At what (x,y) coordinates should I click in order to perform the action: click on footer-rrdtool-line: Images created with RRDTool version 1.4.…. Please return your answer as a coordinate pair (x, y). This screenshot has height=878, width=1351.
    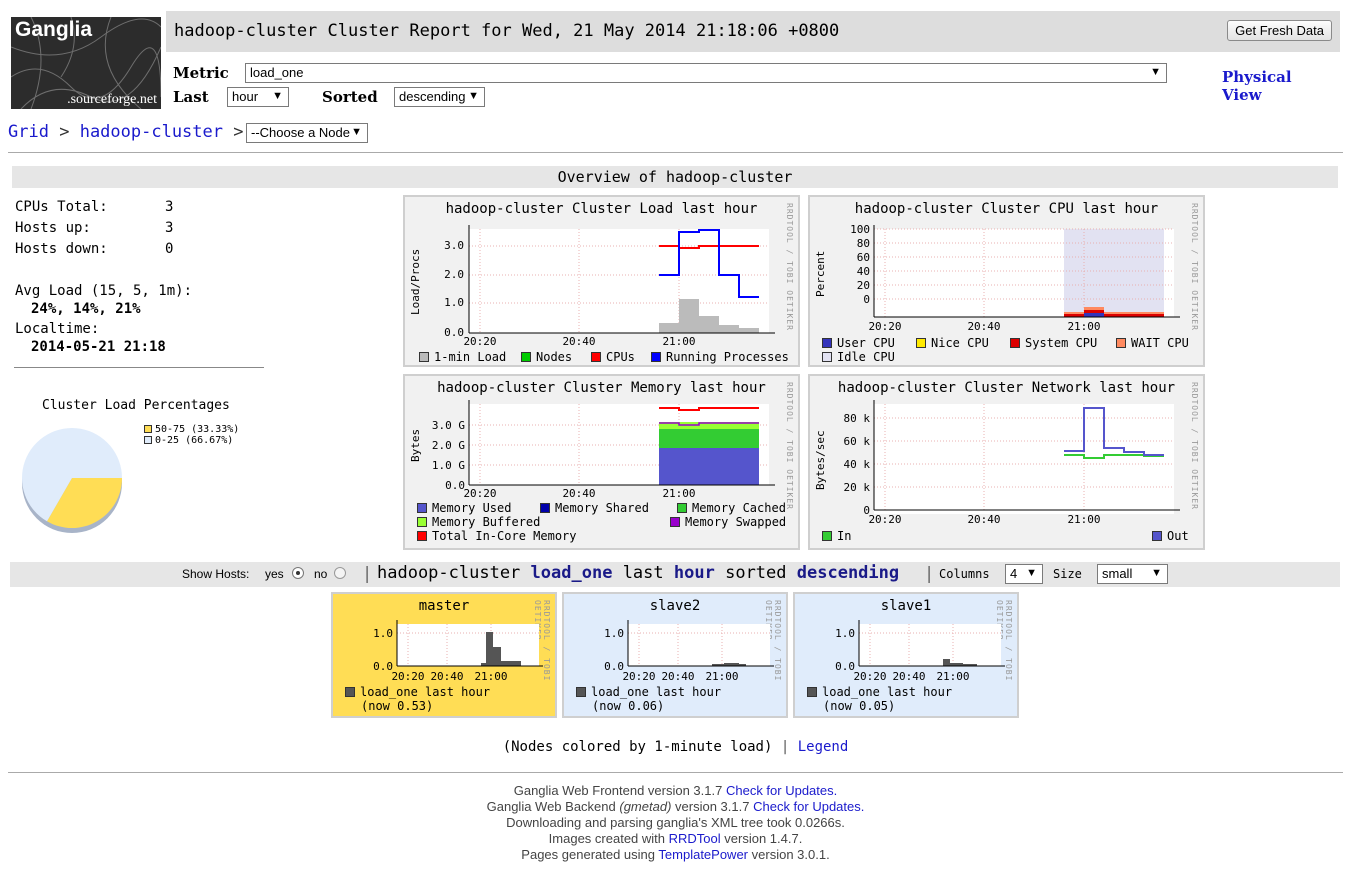
    Looking at the image, I should click on (675, 838).